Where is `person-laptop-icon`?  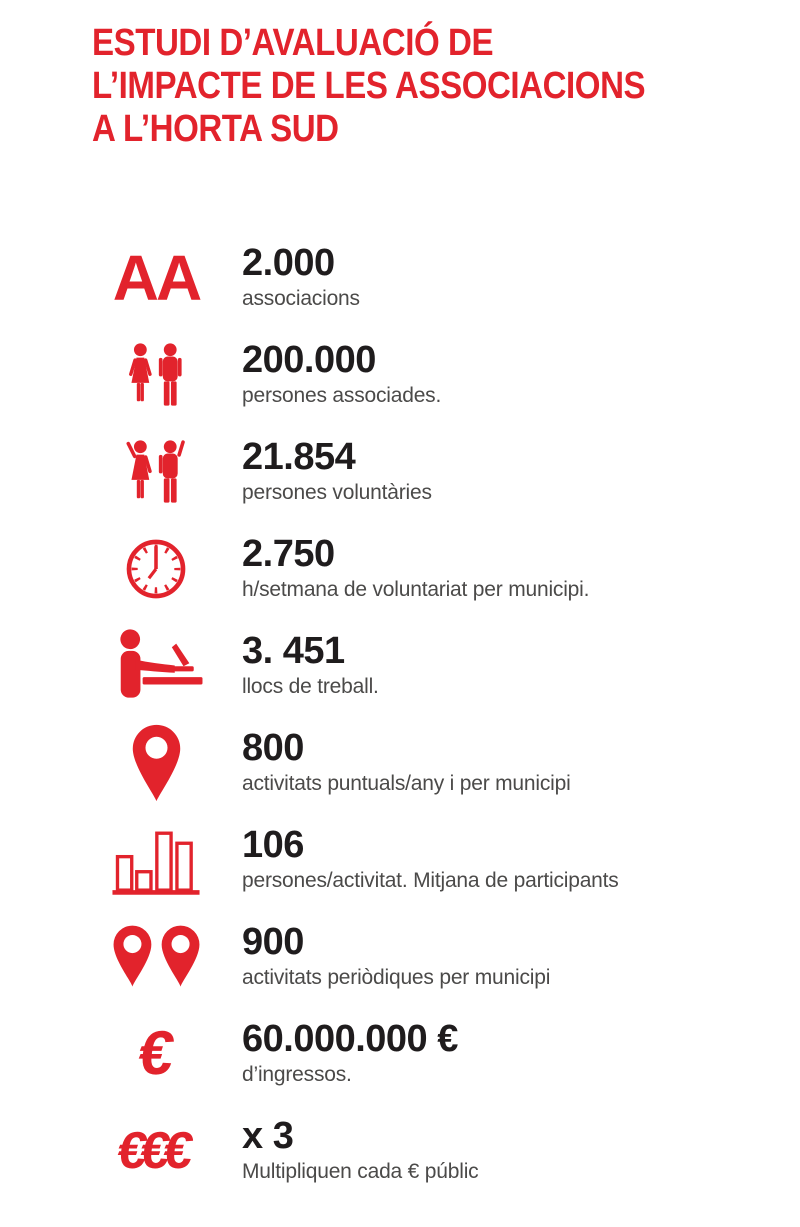 person-laptop-icon is located at coordinates (160, 663).